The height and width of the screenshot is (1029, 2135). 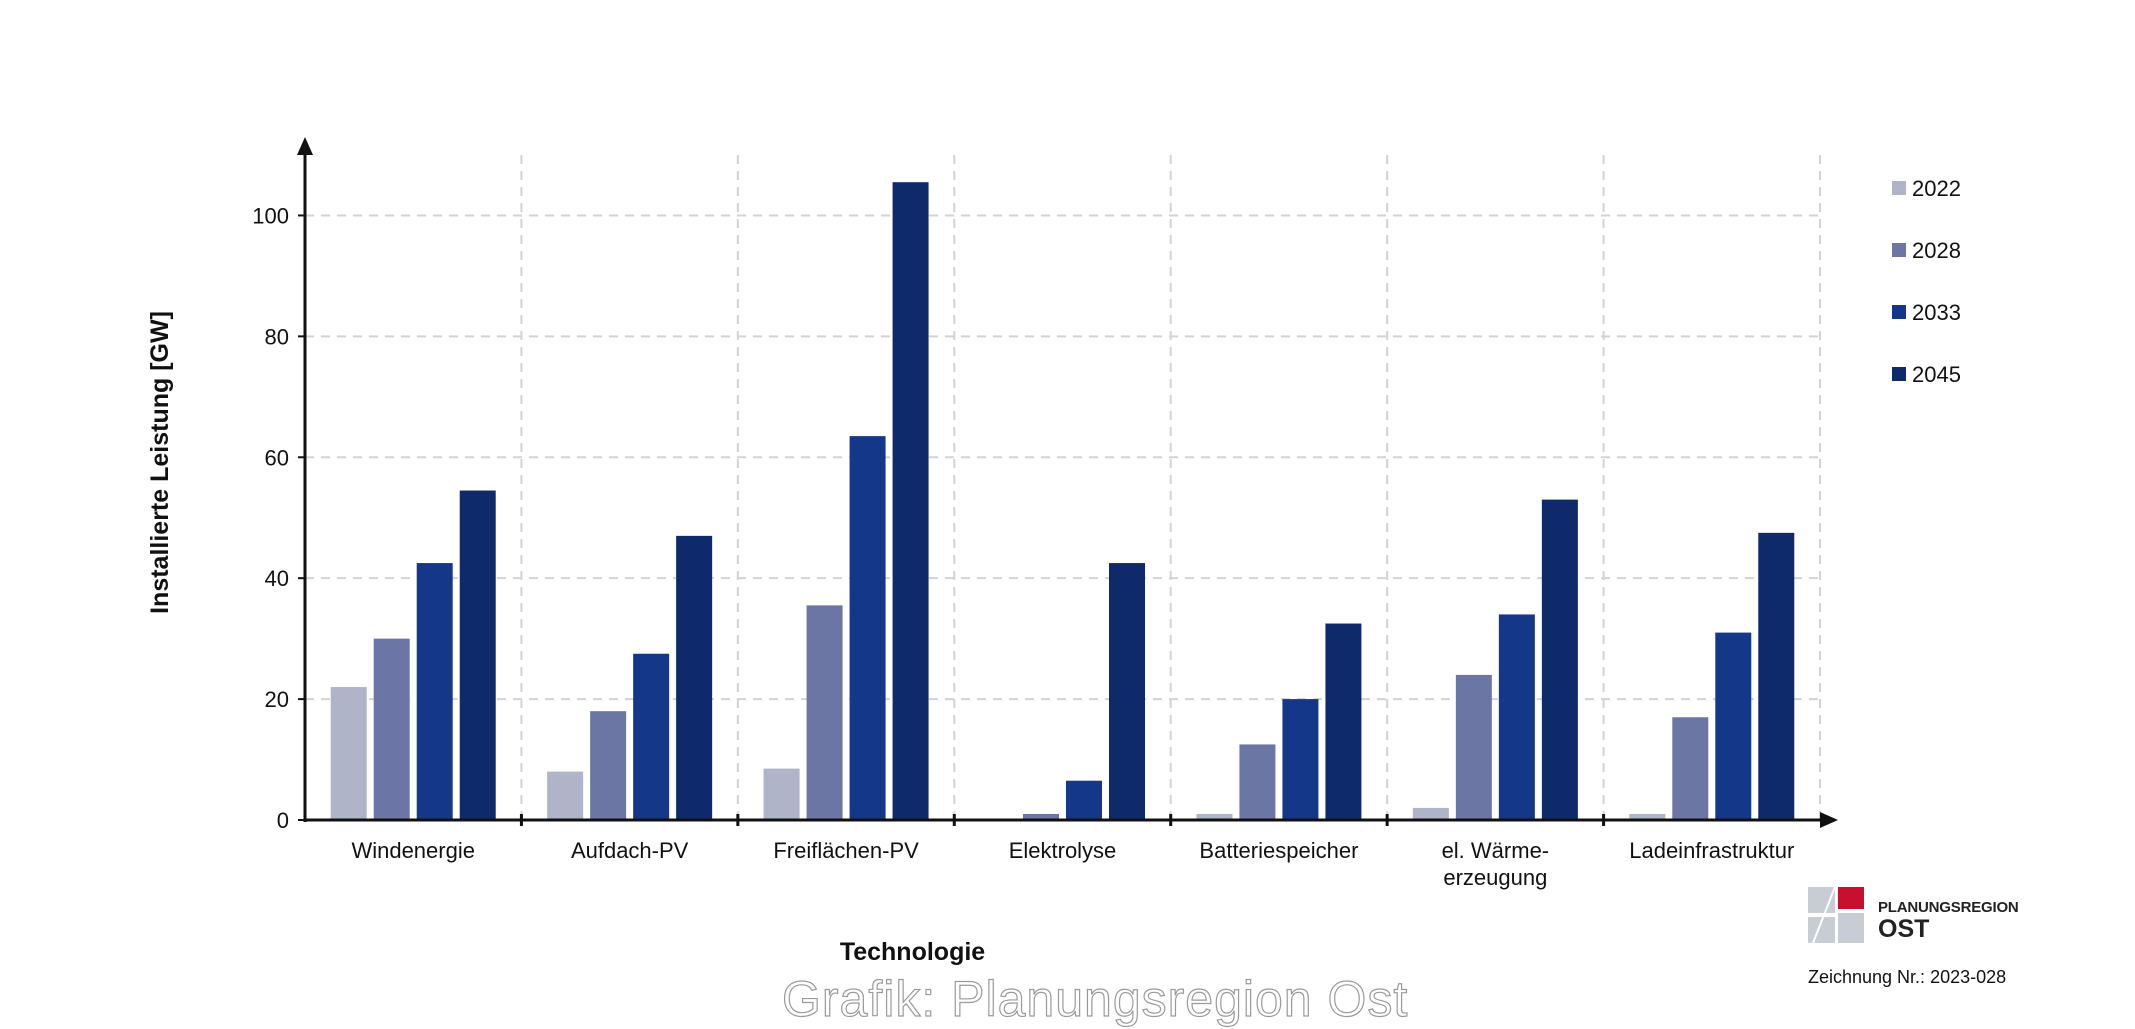 What do you see at coordinates (1948, 907) in the screenshot?
I see `logo-name-top: PLANUNGSREGION` at bounding box center [1948, 907].